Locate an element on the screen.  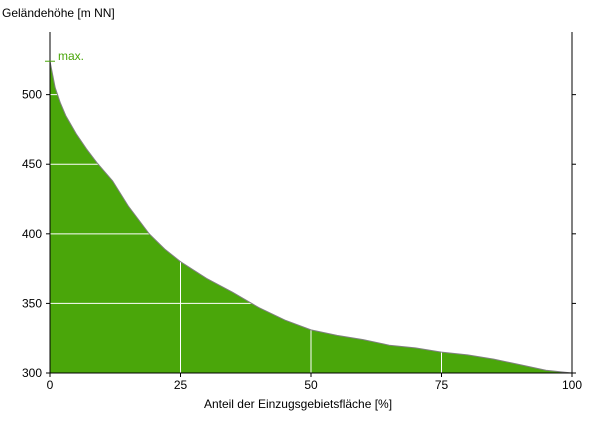
y-tick-label: 300 is located at coordinates (32, 373).